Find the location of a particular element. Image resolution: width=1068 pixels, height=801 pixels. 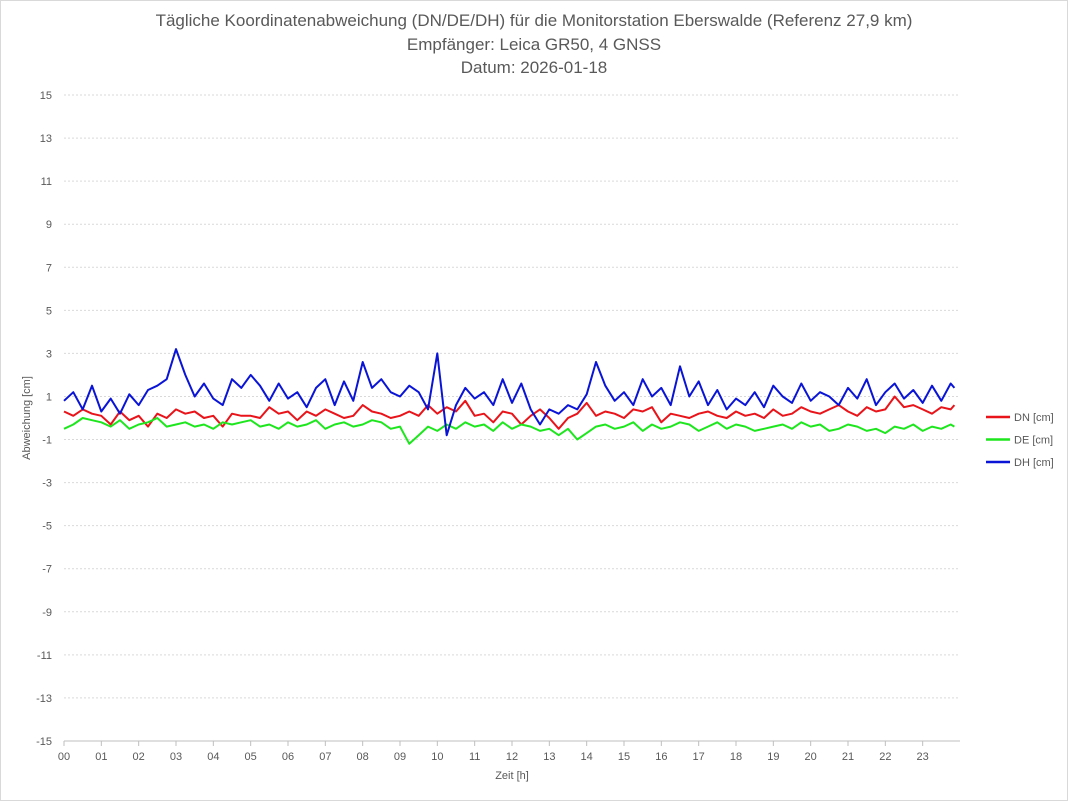

x-tick-label: 07 is located at coordinates (325, 757).